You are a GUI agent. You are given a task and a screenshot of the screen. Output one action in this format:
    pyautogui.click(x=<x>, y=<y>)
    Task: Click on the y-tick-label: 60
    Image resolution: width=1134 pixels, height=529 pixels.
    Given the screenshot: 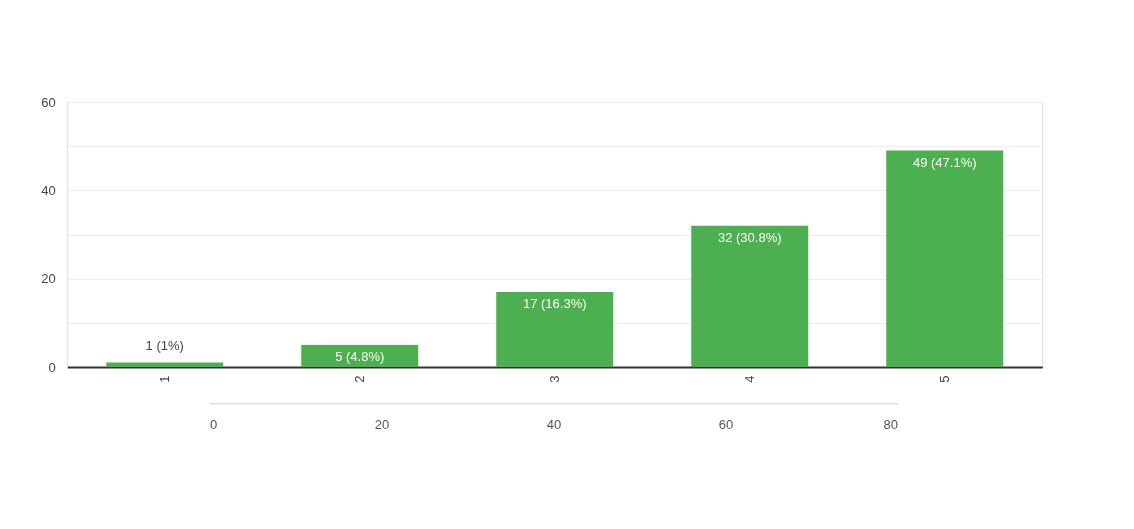 What is the action you would take?
    pyautogui.click(x=48, y=102)
    